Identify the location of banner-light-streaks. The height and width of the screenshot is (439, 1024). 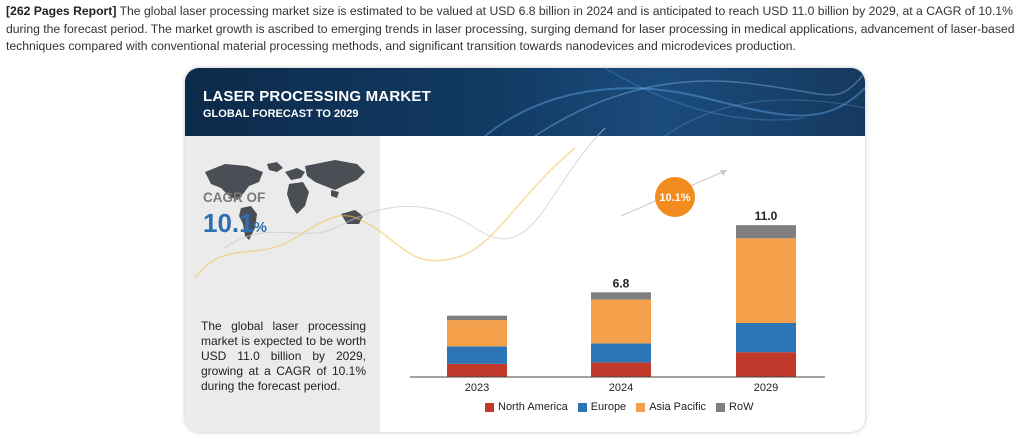
(674, 102).